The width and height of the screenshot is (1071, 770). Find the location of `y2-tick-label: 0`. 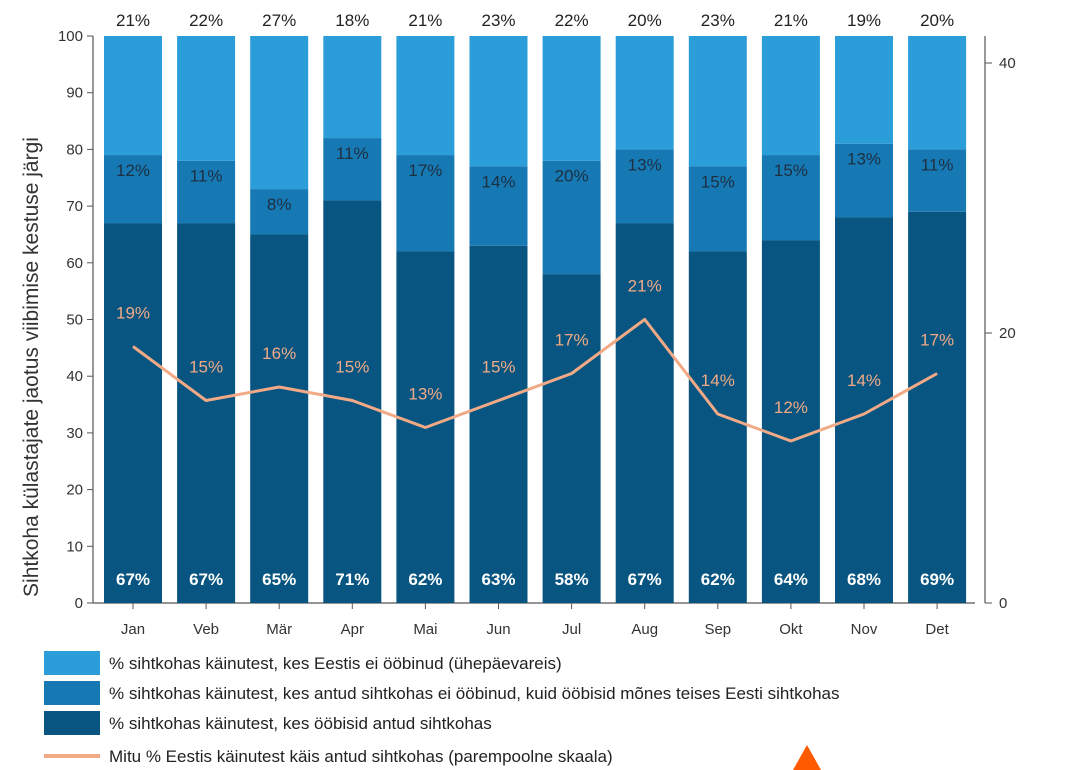

y2-tick-label: 0 is located at coordinates (1003, 603).